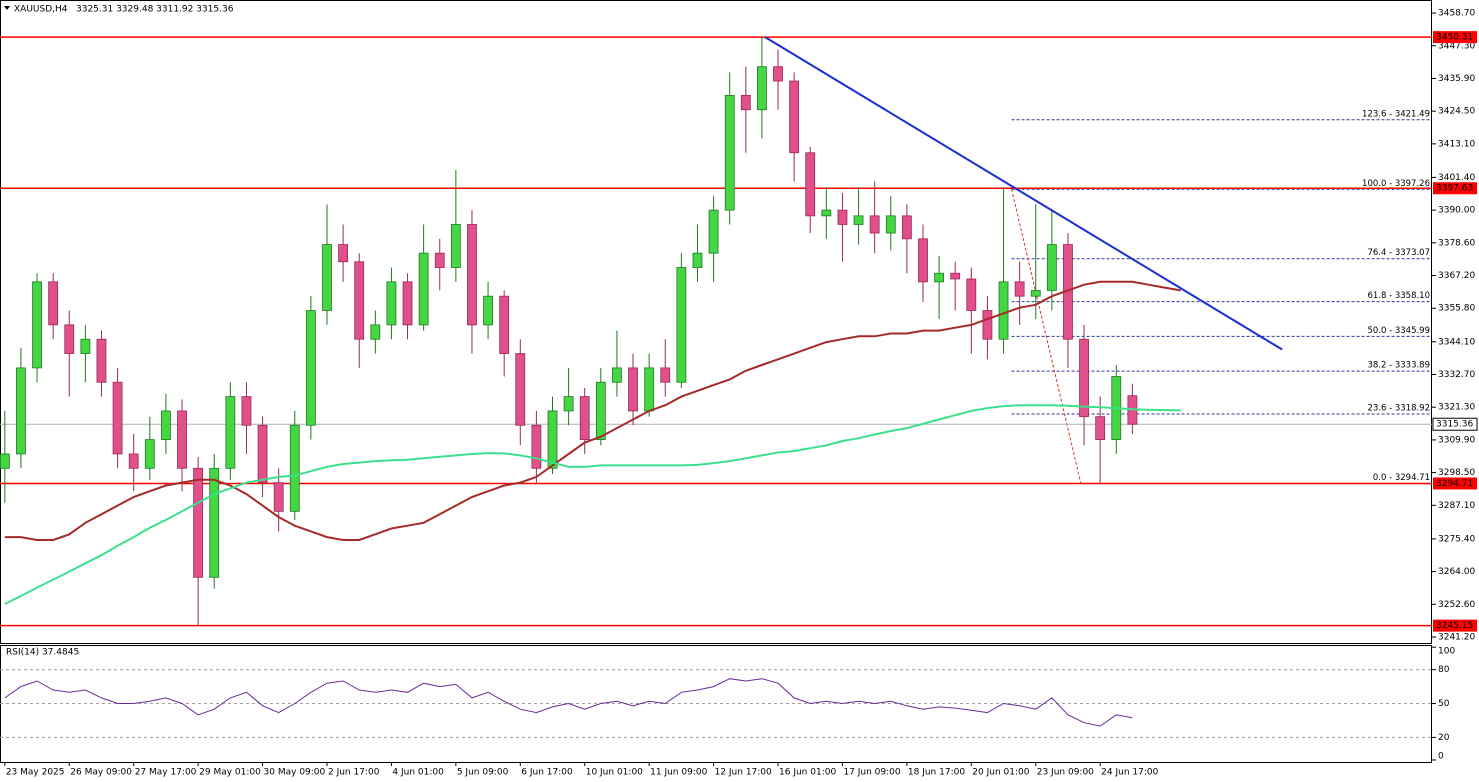 Image resolution: width=1479 pixels, height=782 pixels. What do you see at coordinates (871, 773) in the screenshot?
I see `x-tick-label: 17 Jun 09:00` at bounding box center [871, 773].